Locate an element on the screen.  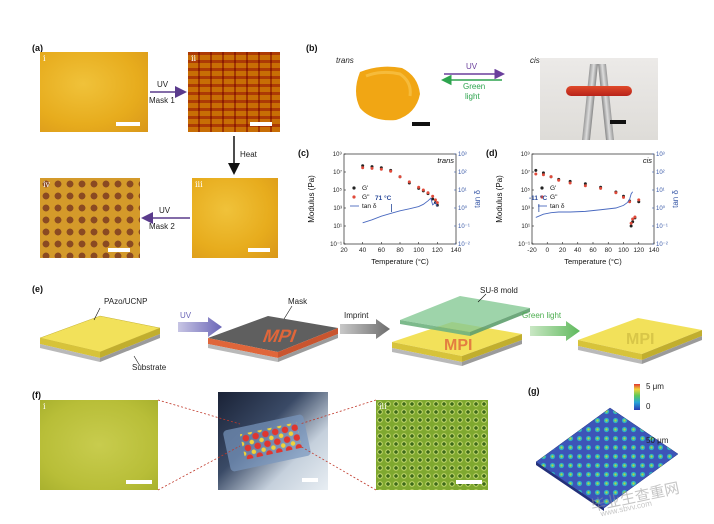
d-xlabel: Temperature (°C) is located at coordinates (593, 261).